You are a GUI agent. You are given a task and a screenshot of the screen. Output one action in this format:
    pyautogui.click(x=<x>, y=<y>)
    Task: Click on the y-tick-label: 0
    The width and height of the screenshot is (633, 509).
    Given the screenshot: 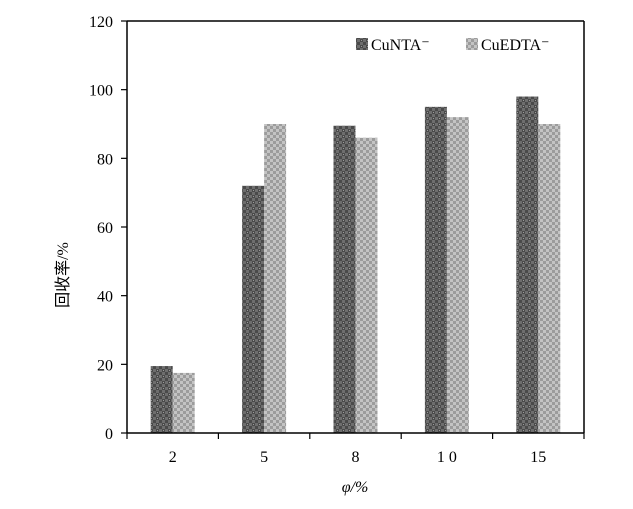 What is the action you would take?
    pyautogui.click(x=109, y=434)
    